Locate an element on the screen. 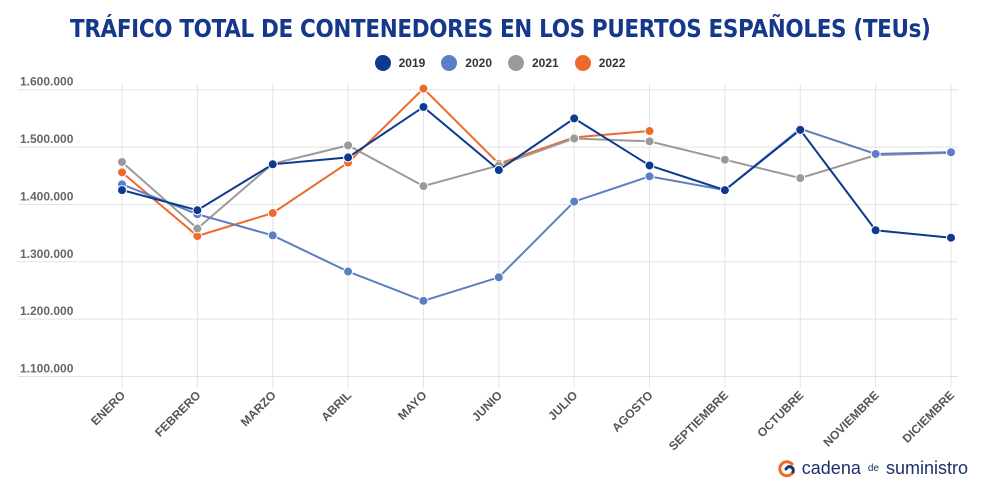 This screenshot has width=1000, height=500. cadena-de-suministro-logo-icon is located at coordinates (786, 468).